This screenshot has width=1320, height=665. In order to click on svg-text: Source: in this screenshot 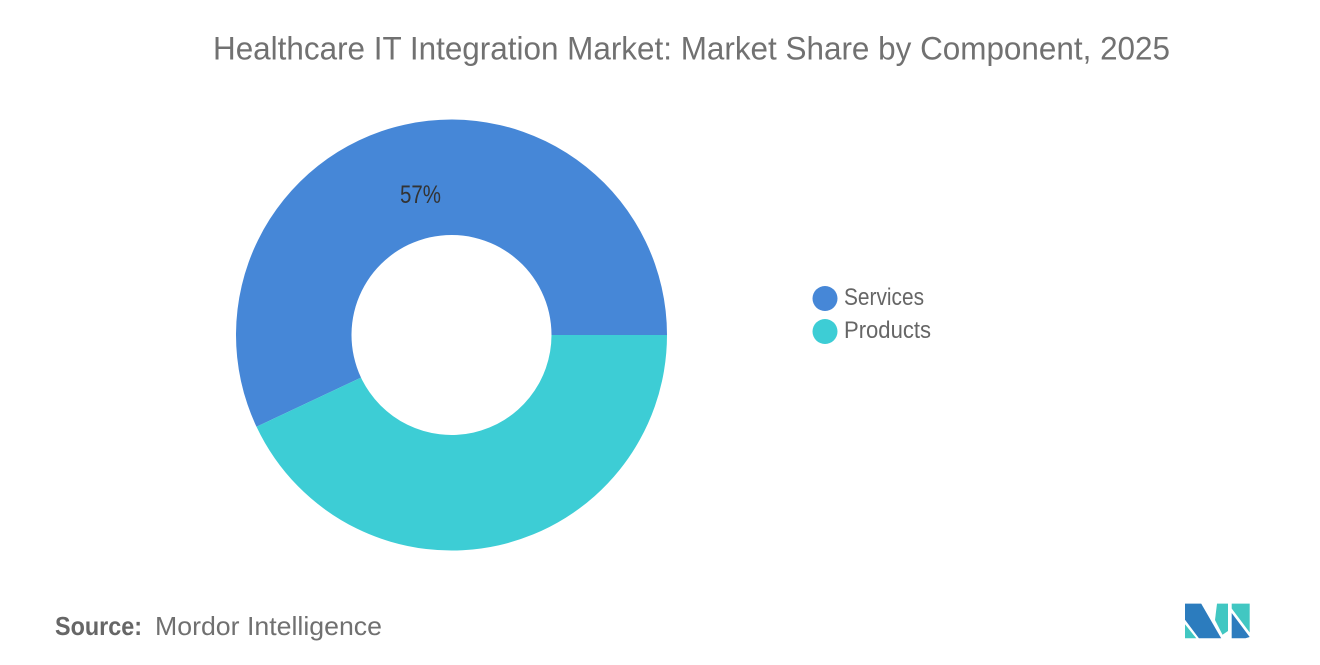, I will do `click(98, 626)`.